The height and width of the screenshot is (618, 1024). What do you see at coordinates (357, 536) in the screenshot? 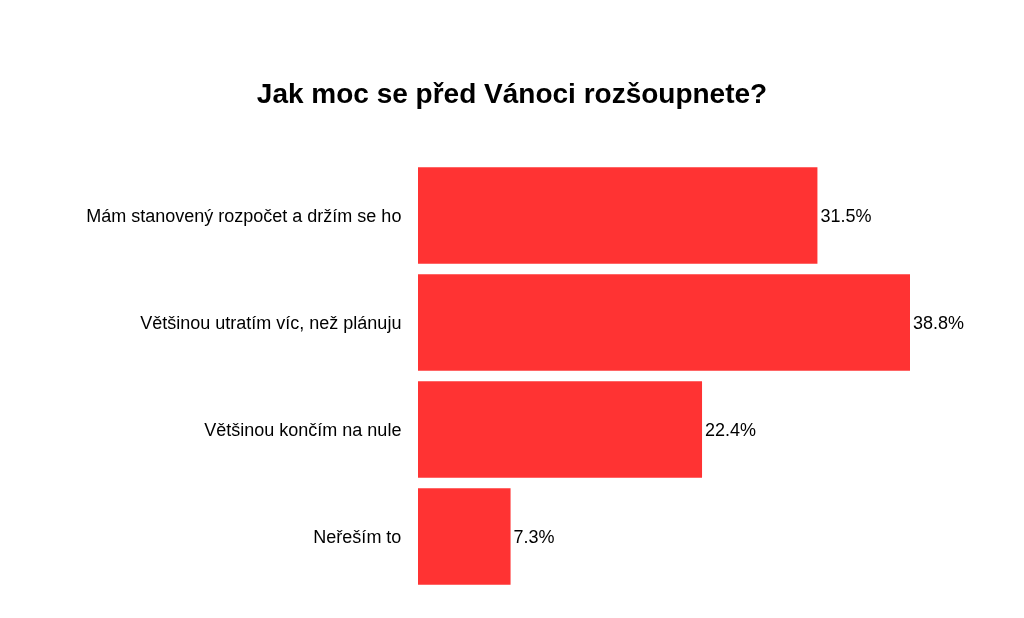
I see `y-tick-label: Neřeším to` at bounding box center [357, 536].